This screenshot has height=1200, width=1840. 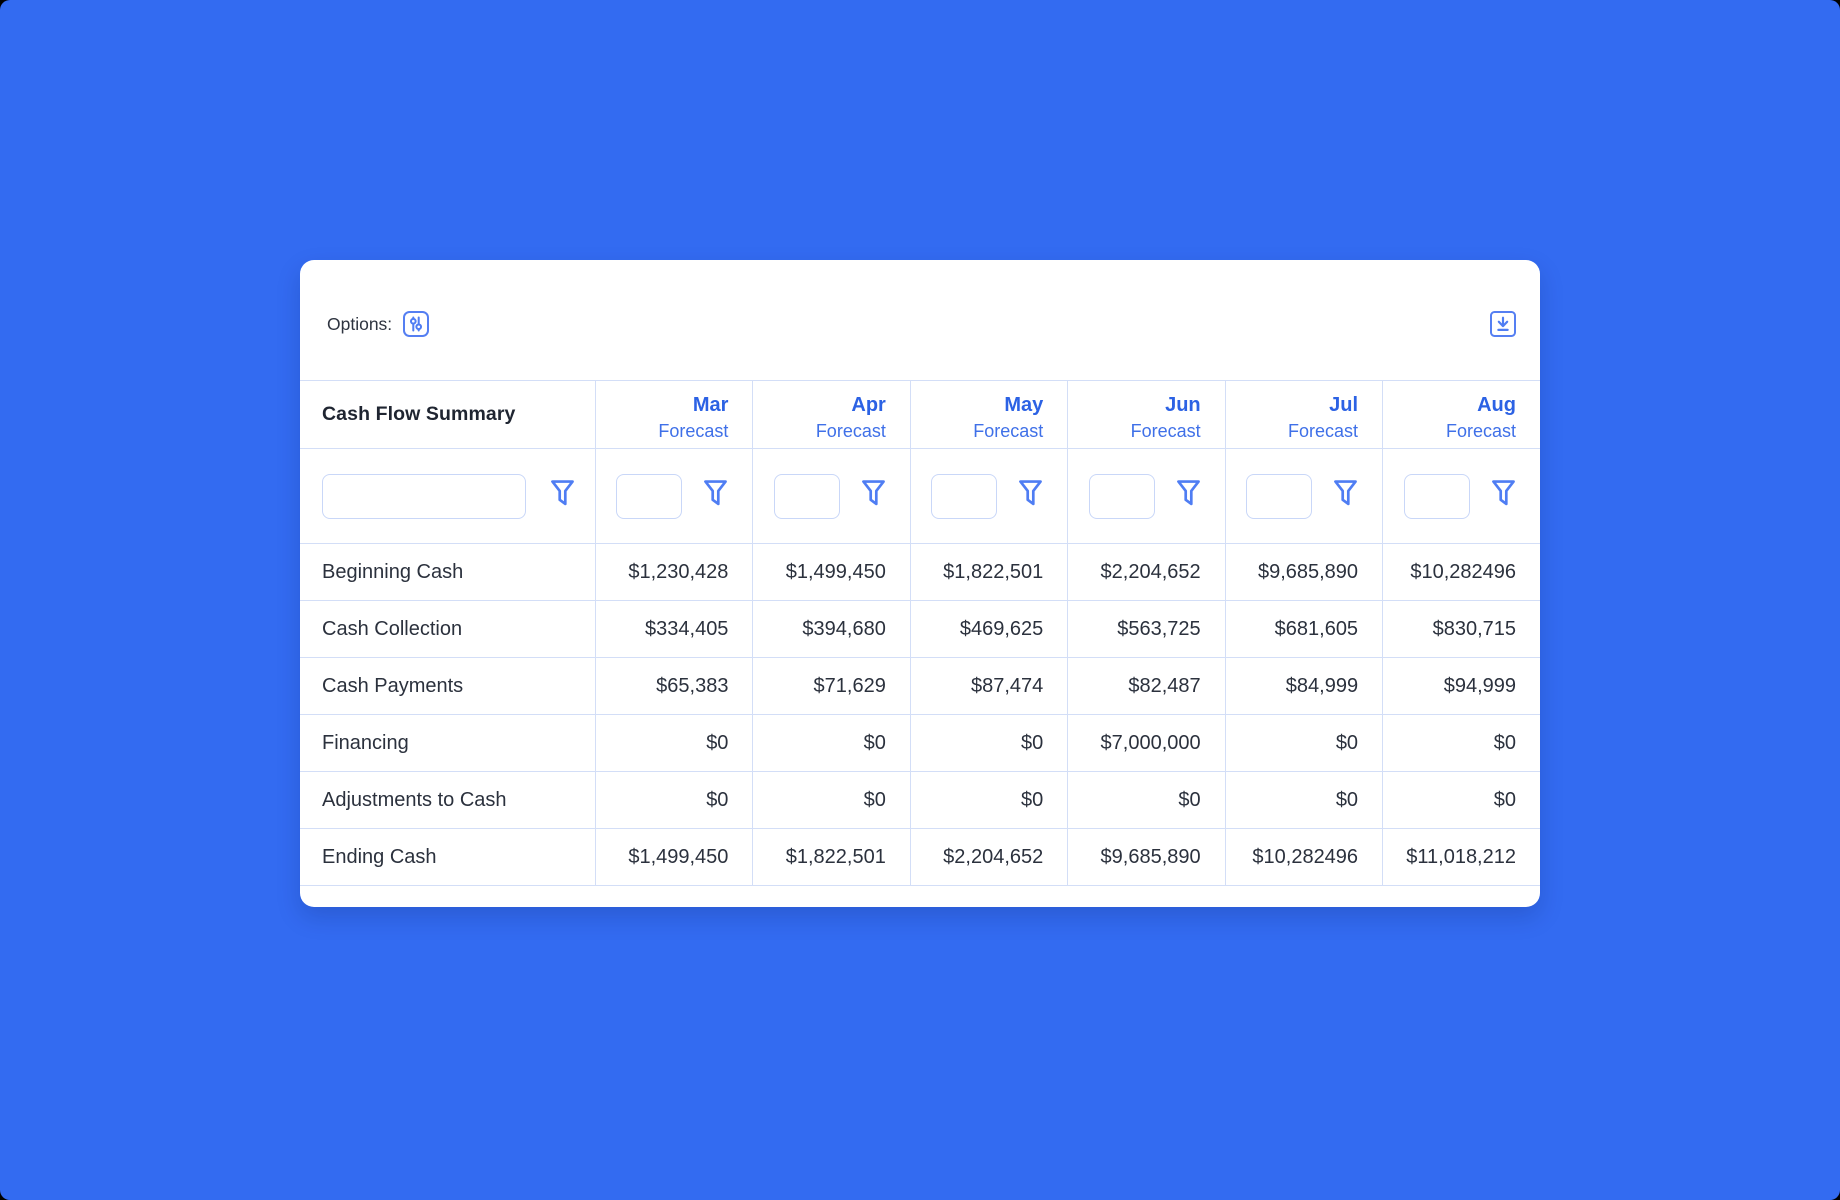 What do you see at coordinates (674, 414) in the screenshot?
I see `column-header-mar: Mar Forecast` at bounding box center [674, 414].